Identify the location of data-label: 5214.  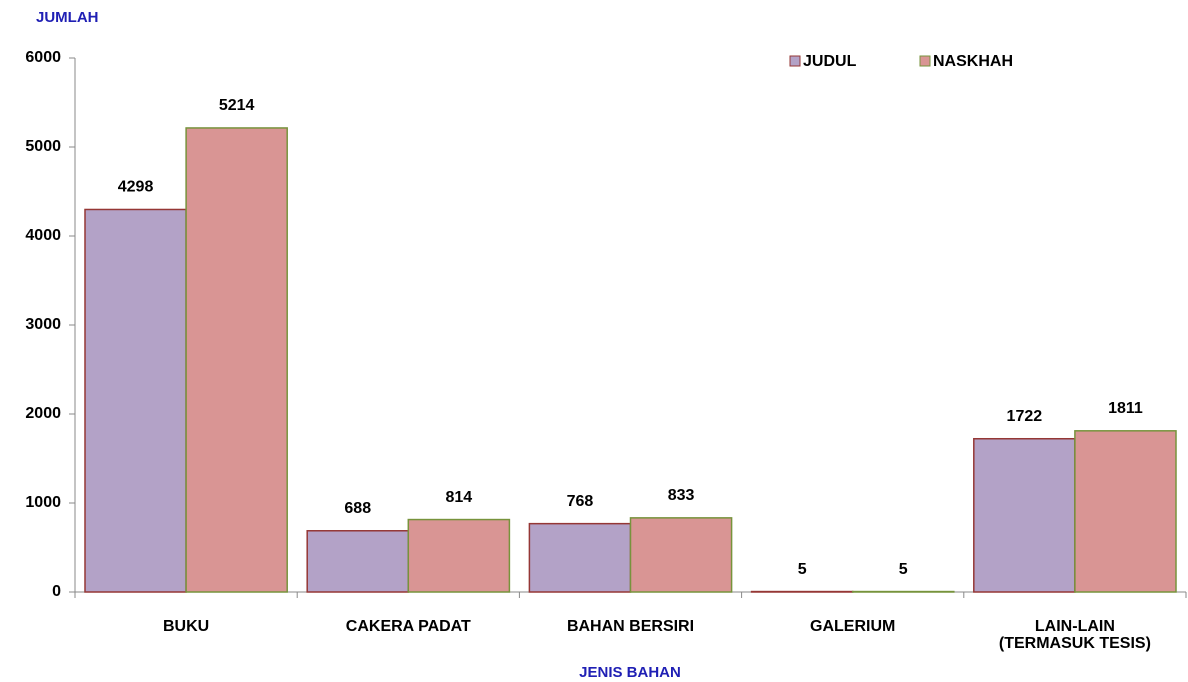
(237, 105).